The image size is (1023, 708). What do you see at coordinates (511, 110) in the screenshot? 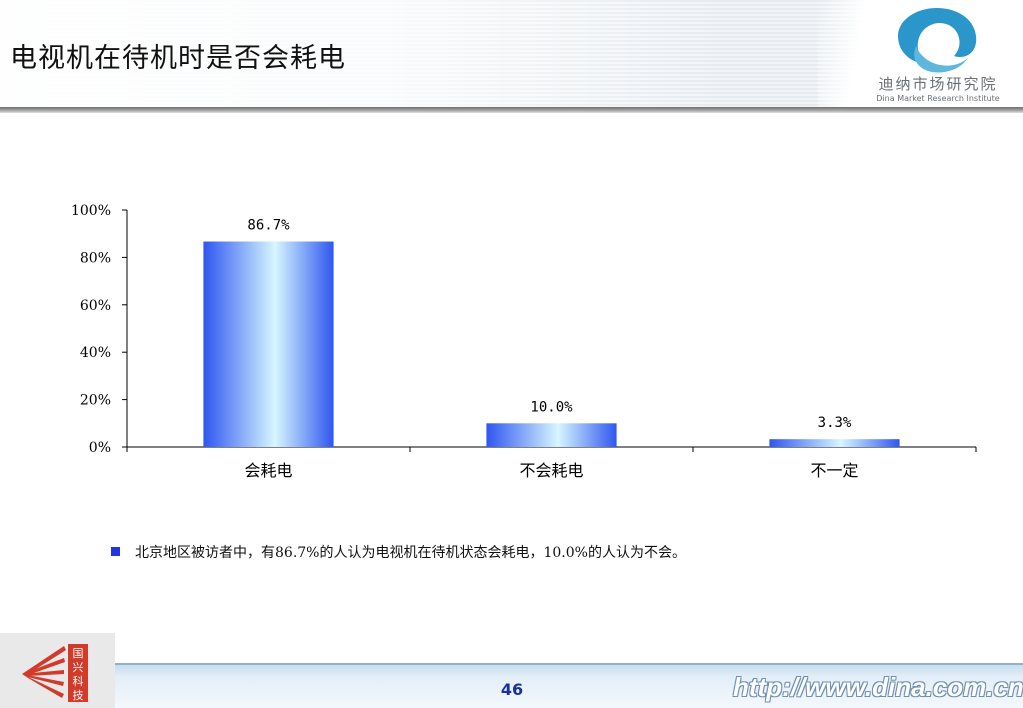
I see `header-divider` at bounding box center [511, 110].